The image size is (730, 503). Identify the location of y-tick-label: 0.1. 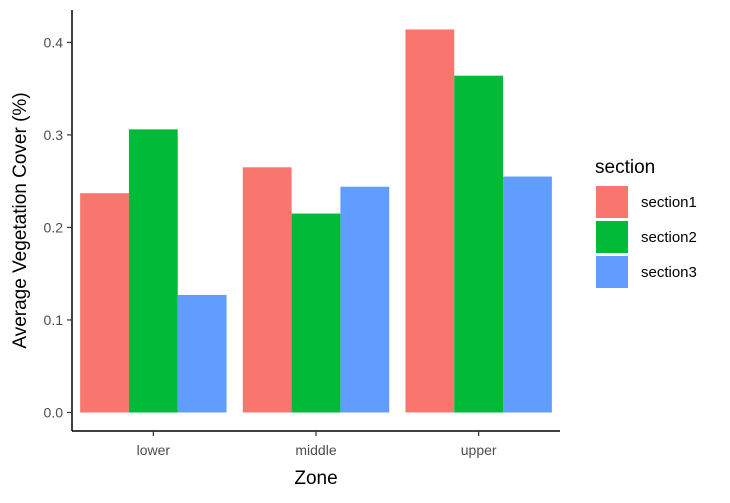
(54, 320).